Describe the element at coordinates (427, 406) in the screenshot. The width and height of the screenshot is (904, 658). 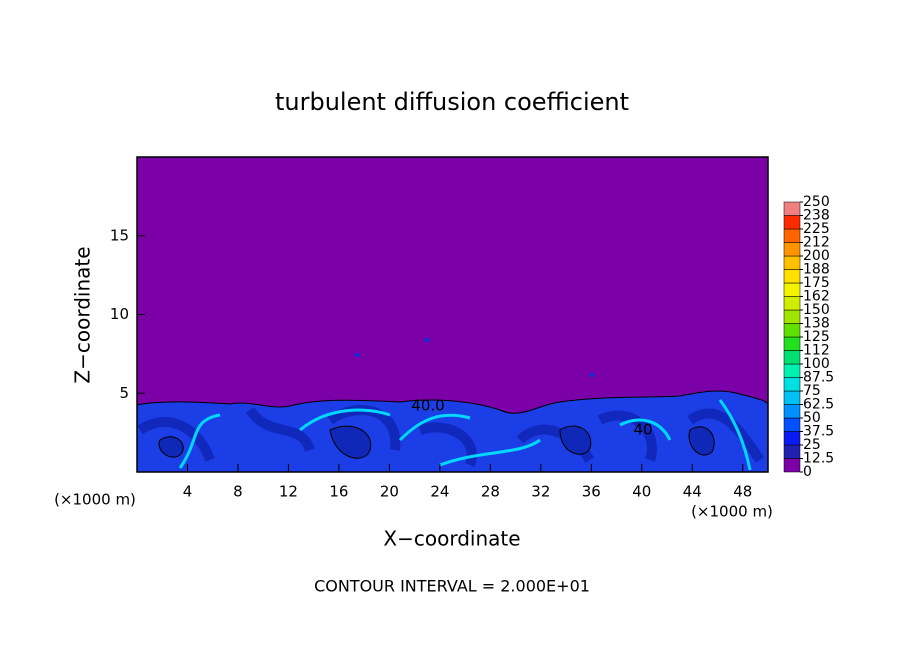
I see `contour-label: 40.0` at that location.